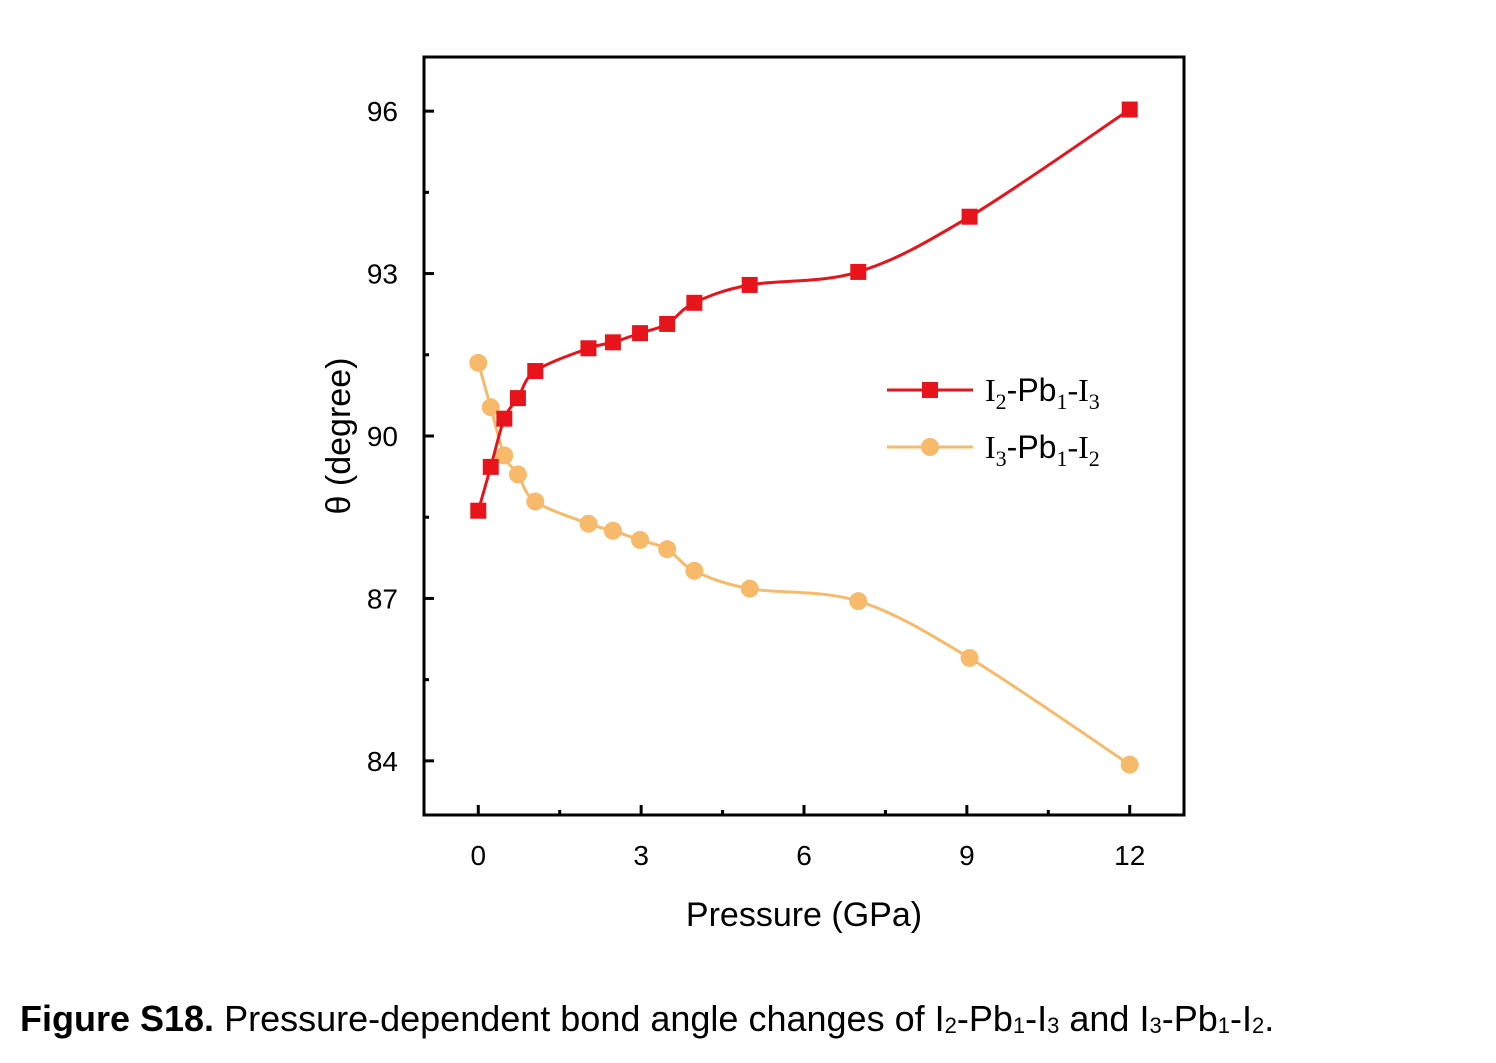  Describe the element at coordinates (930, 447) in the screenshot. I see `legend-marker-circle` at that location.